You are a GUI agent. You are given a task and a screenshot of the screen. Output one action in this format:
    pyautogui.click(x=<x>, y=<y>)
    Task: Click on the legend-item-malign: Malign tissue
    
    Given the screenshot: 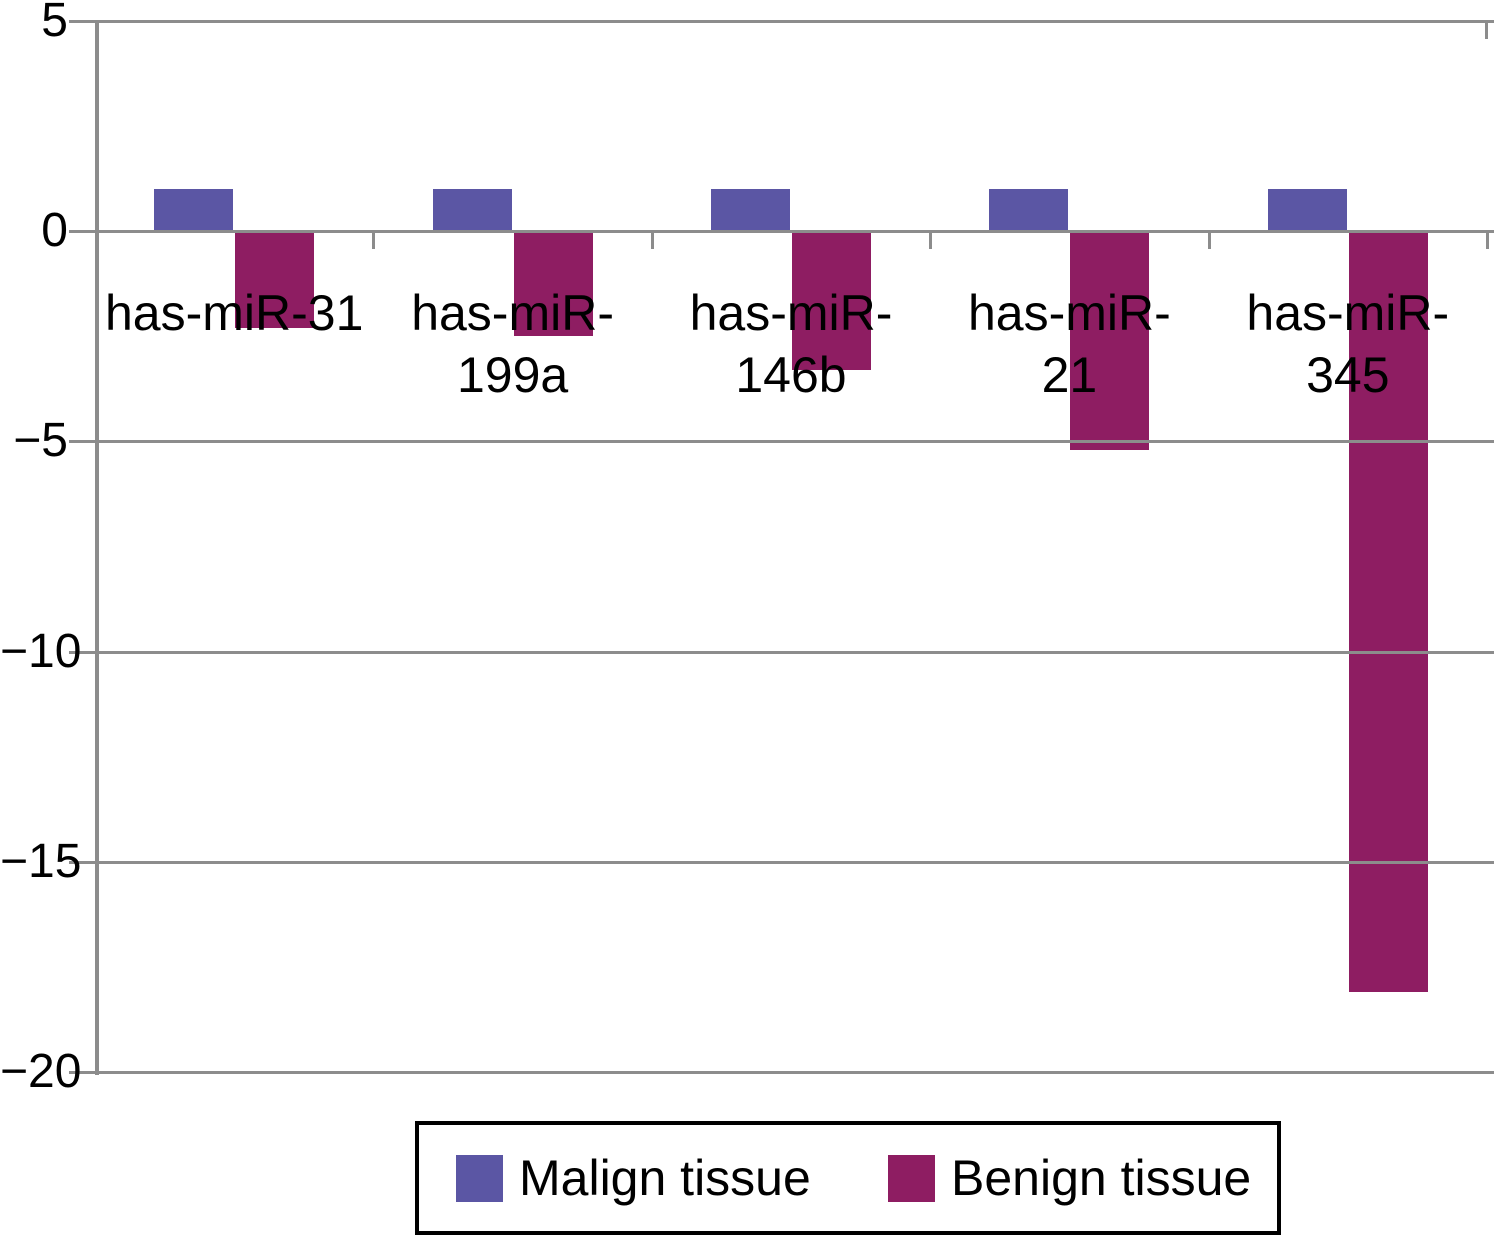 What is the action you would take?
    pyautogui.click(x=633, y=1178)
    